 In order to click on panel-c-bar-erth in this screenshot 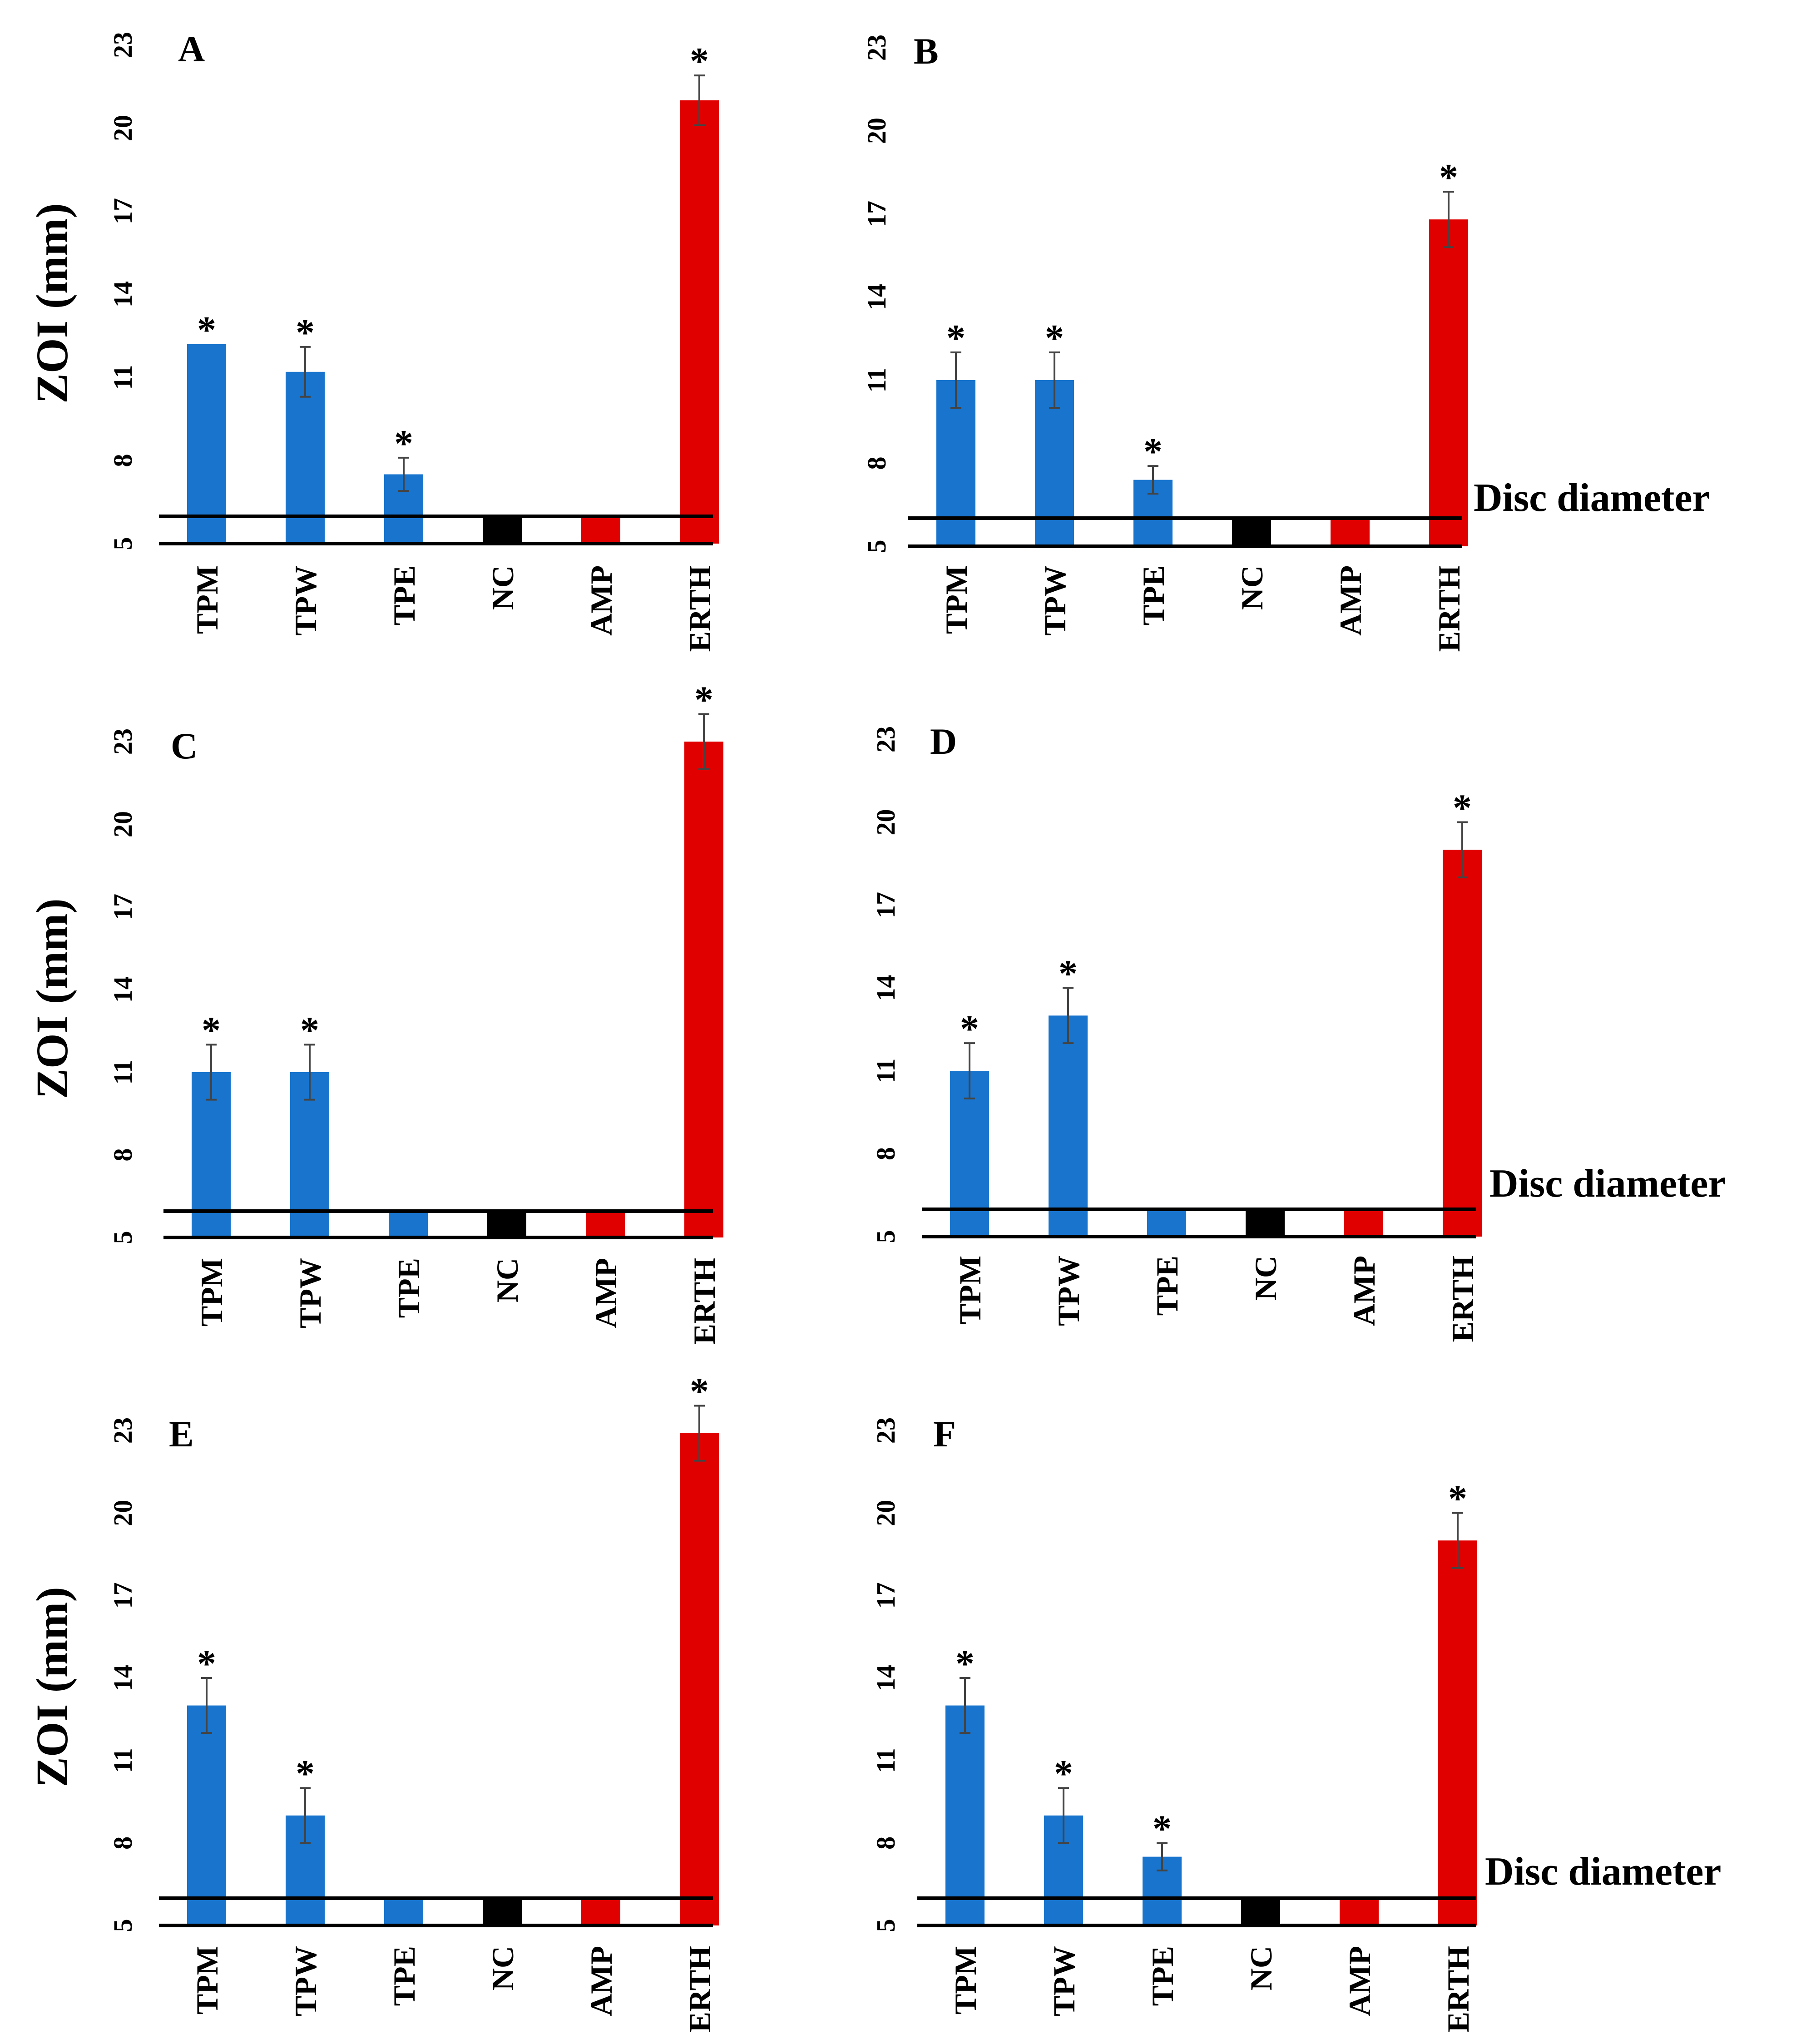, I will do `click(703, 990)`.